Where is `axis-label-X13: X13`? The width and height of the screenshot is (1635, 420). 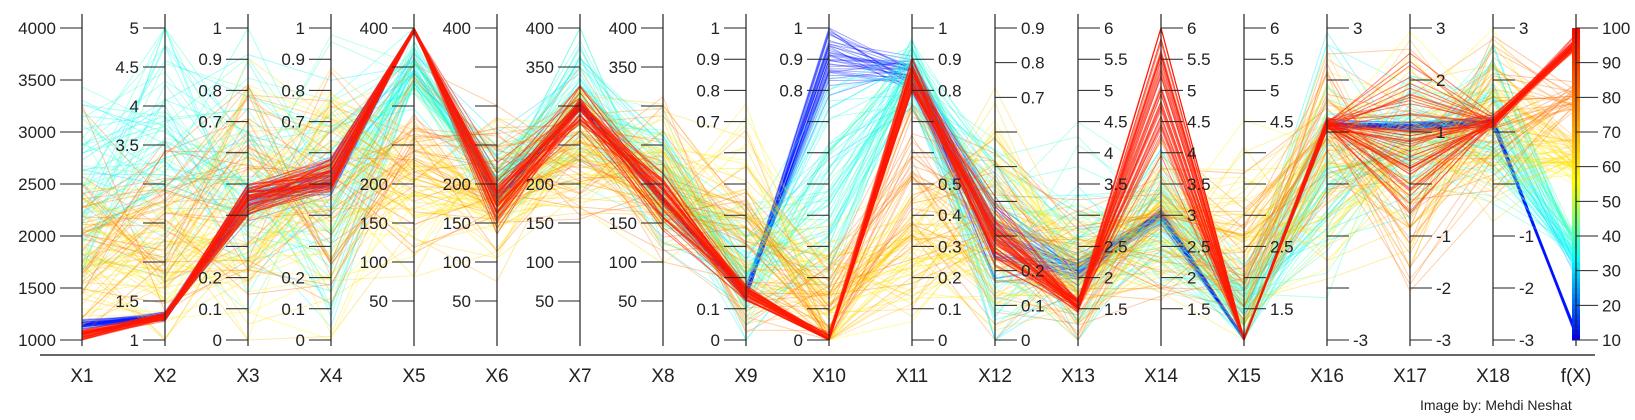 axis-label-X13: X13 is located at coordinates (1078, 376).